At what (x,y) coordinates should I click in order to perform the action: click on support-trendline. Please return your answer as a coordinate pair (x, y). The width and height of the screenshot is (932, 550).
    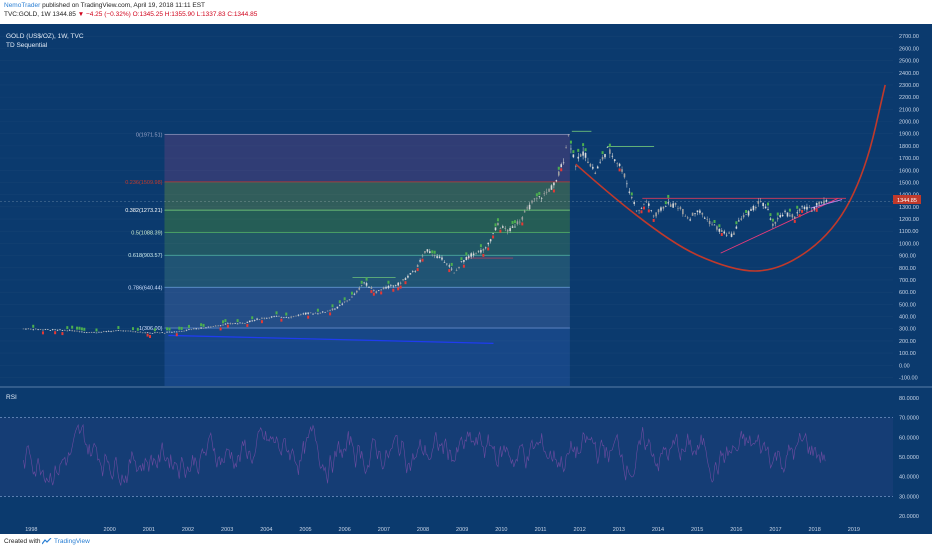
    Looking at the image, I should click on (331, 339).